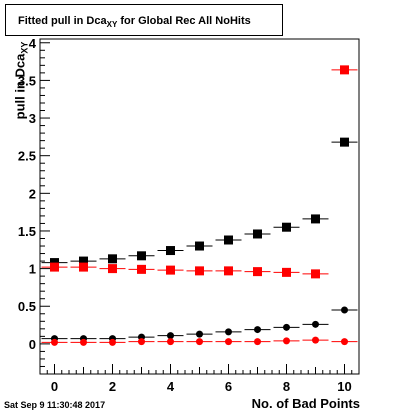  Describe the element at coordinates (171, 386) in the screenshot. I see `x-tick-label: 4` at that location.